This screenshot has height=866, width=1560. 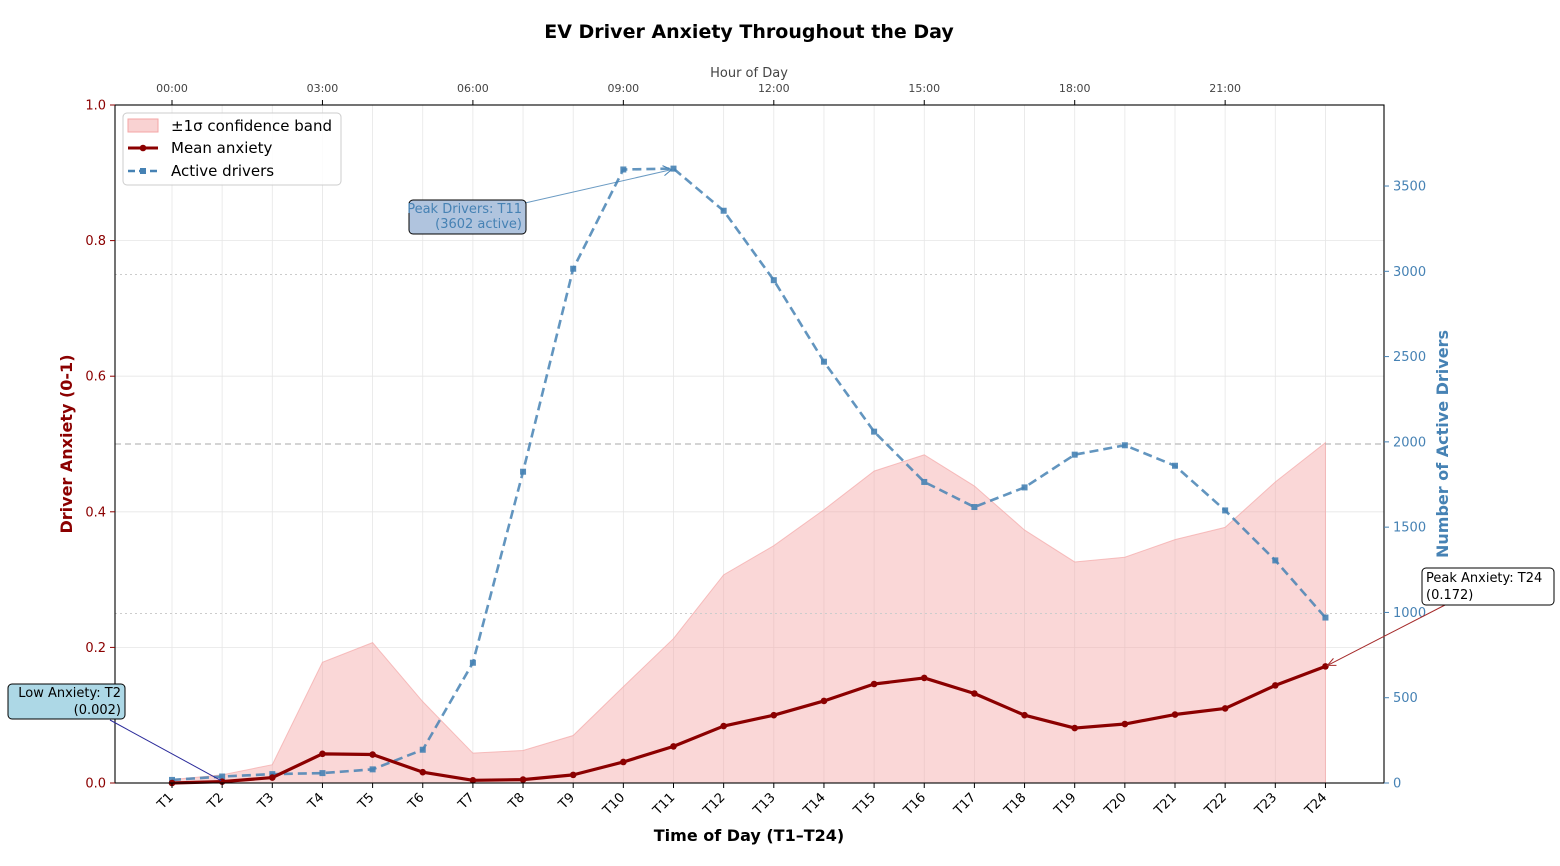 I want to click on x-tick-label: T16, so click(x=914, y=804).